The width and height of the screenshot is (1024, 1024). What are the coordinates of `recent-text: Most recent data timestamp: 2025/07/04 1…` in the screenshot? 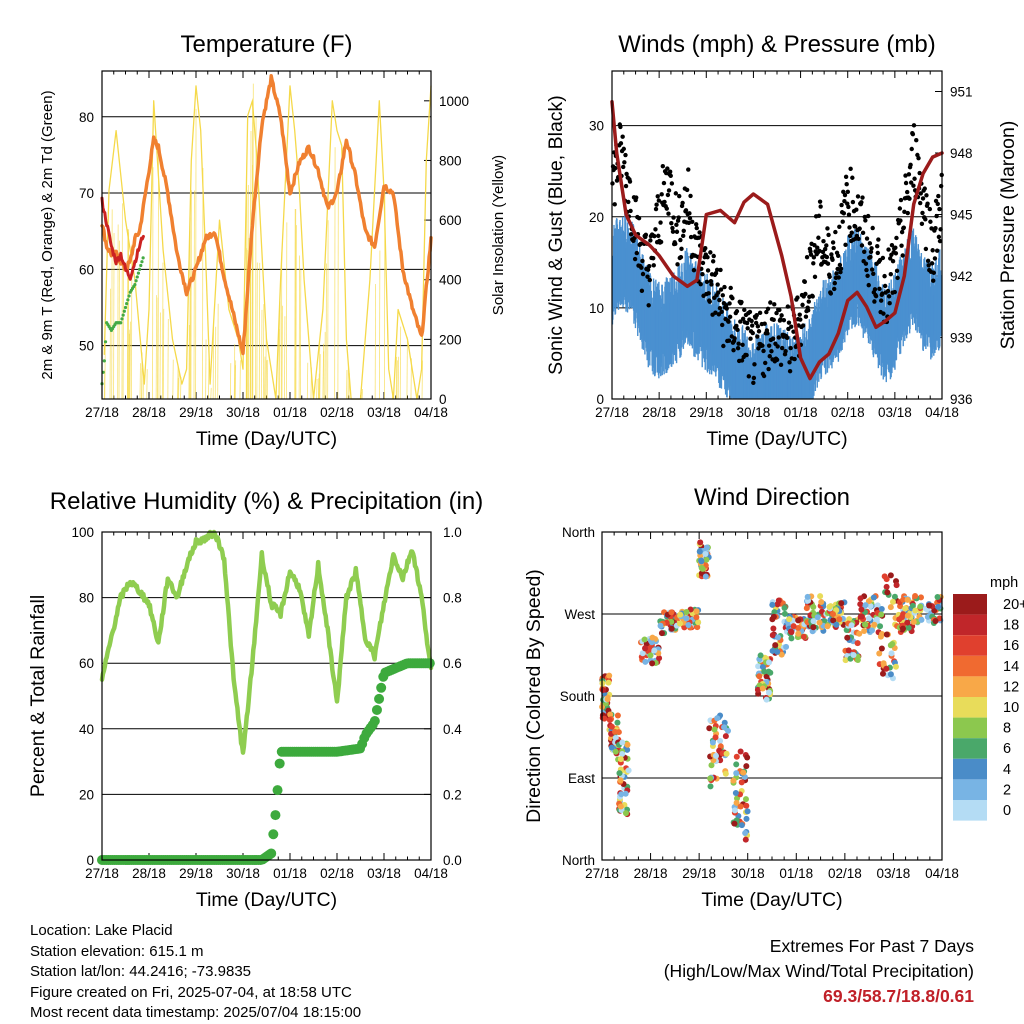 It's located at (196, 1012).